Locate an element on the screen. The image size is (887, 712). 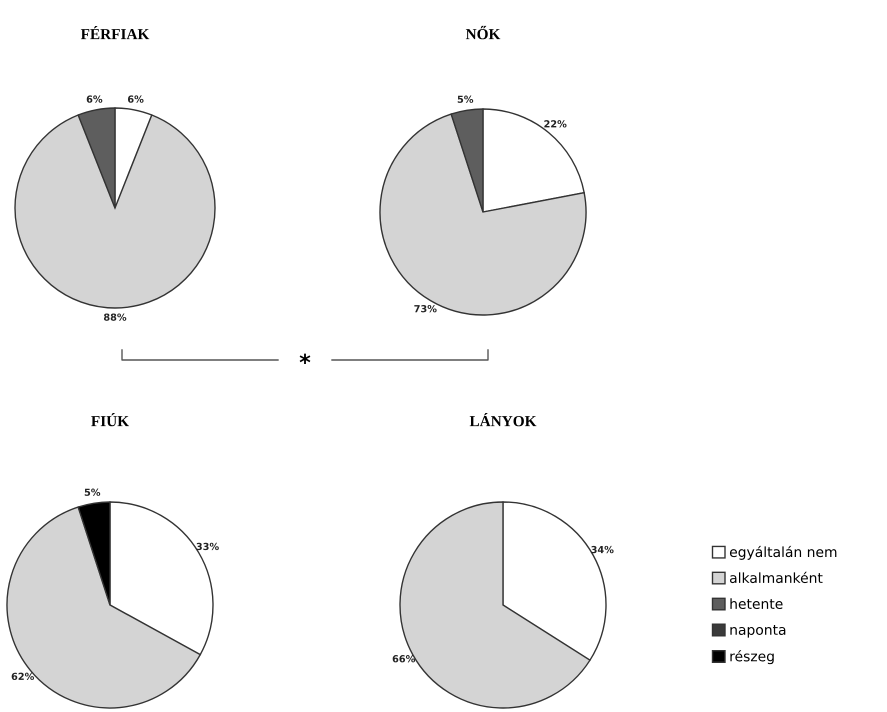
data-label: 62% is located at coordinates (23, 676).